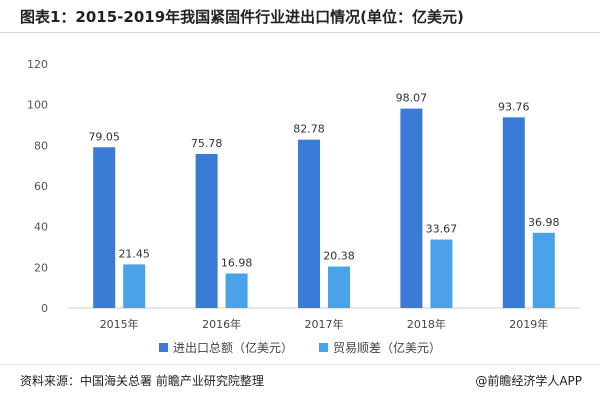 The height and width of the screenshot is (400, 600). Describe the element at coordinates (41, 227) in the screenshot. I see `y-tick-label: 40` at that location.